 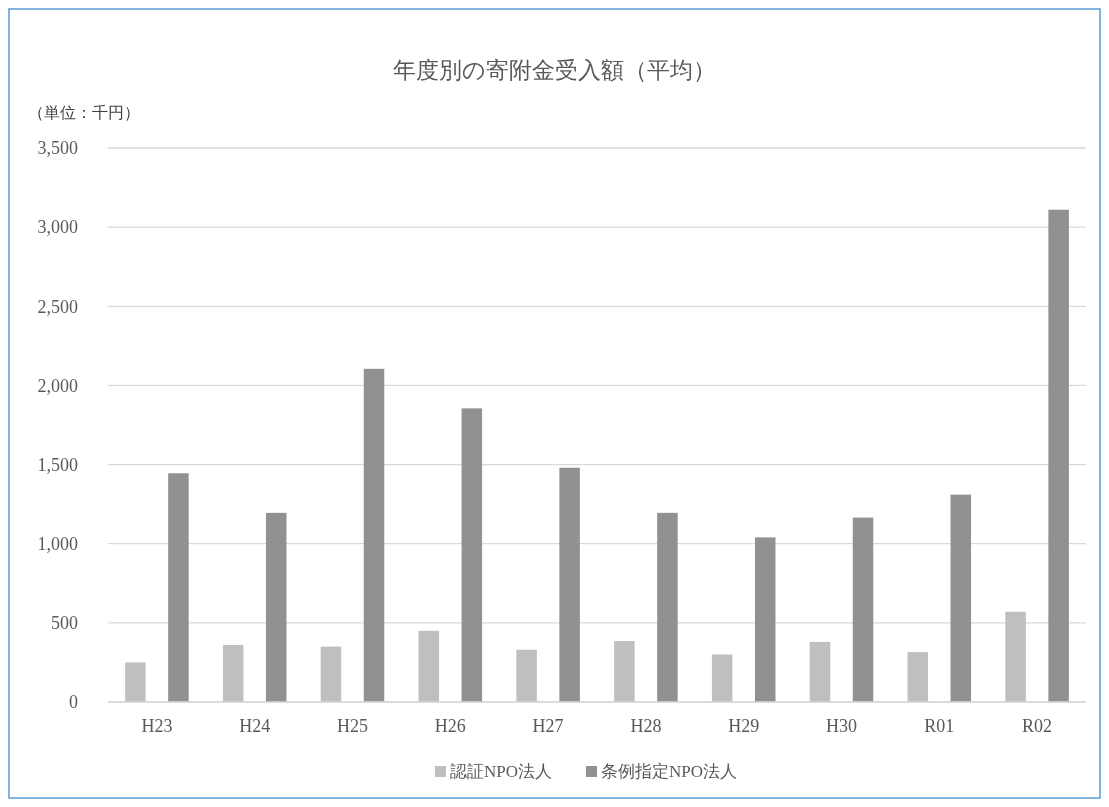 What do you see at coordinates (1037, 726) in the screenshot?
I see `x-tick-label: R02` at bounding box center [1037, 726].